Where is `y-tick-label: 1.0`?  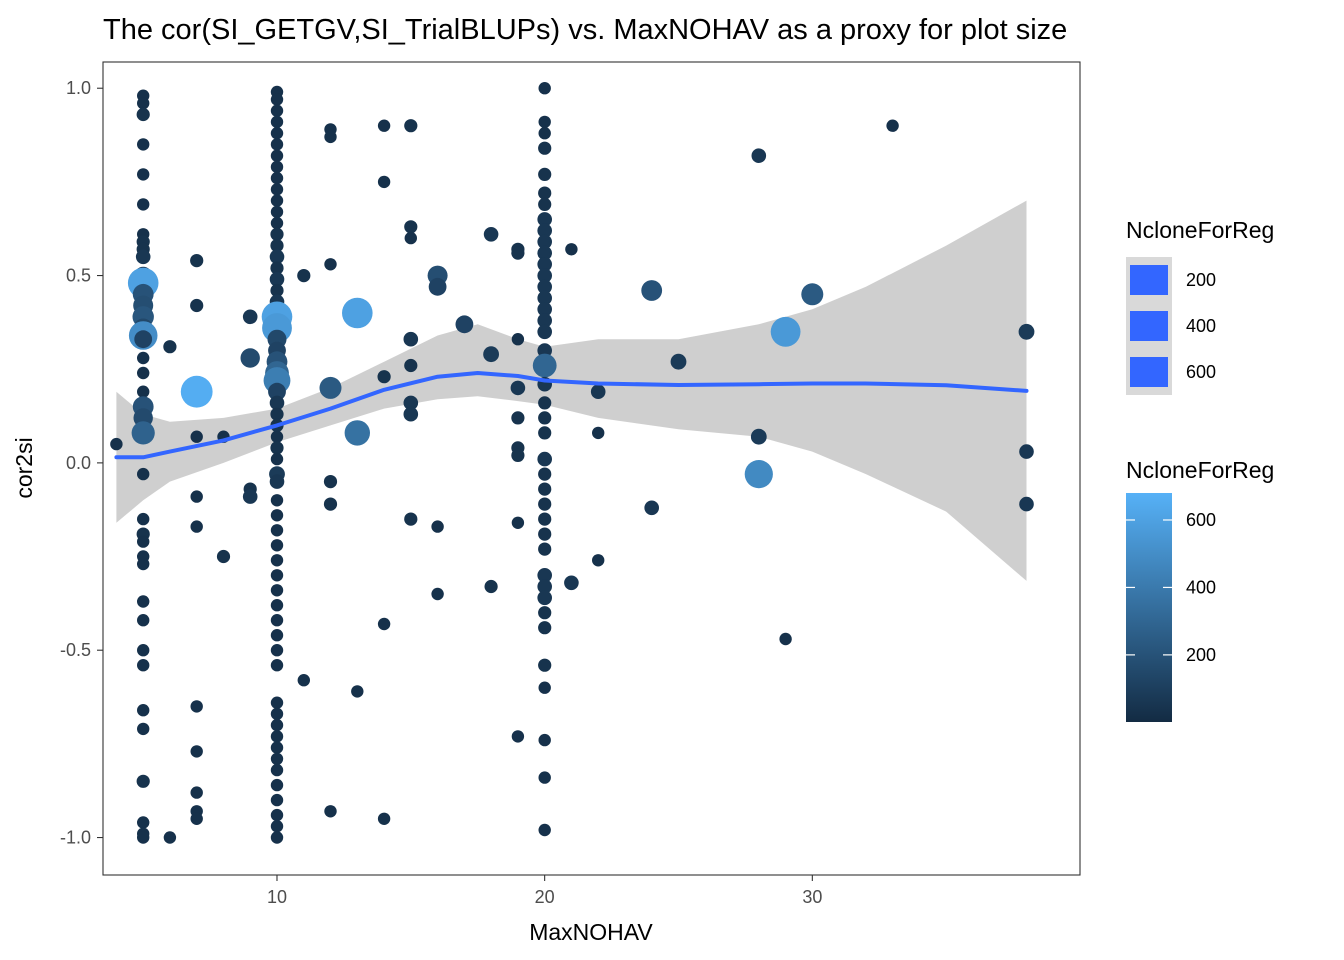
y-tick-label: 1.0 is located at coordinates (78, 88).